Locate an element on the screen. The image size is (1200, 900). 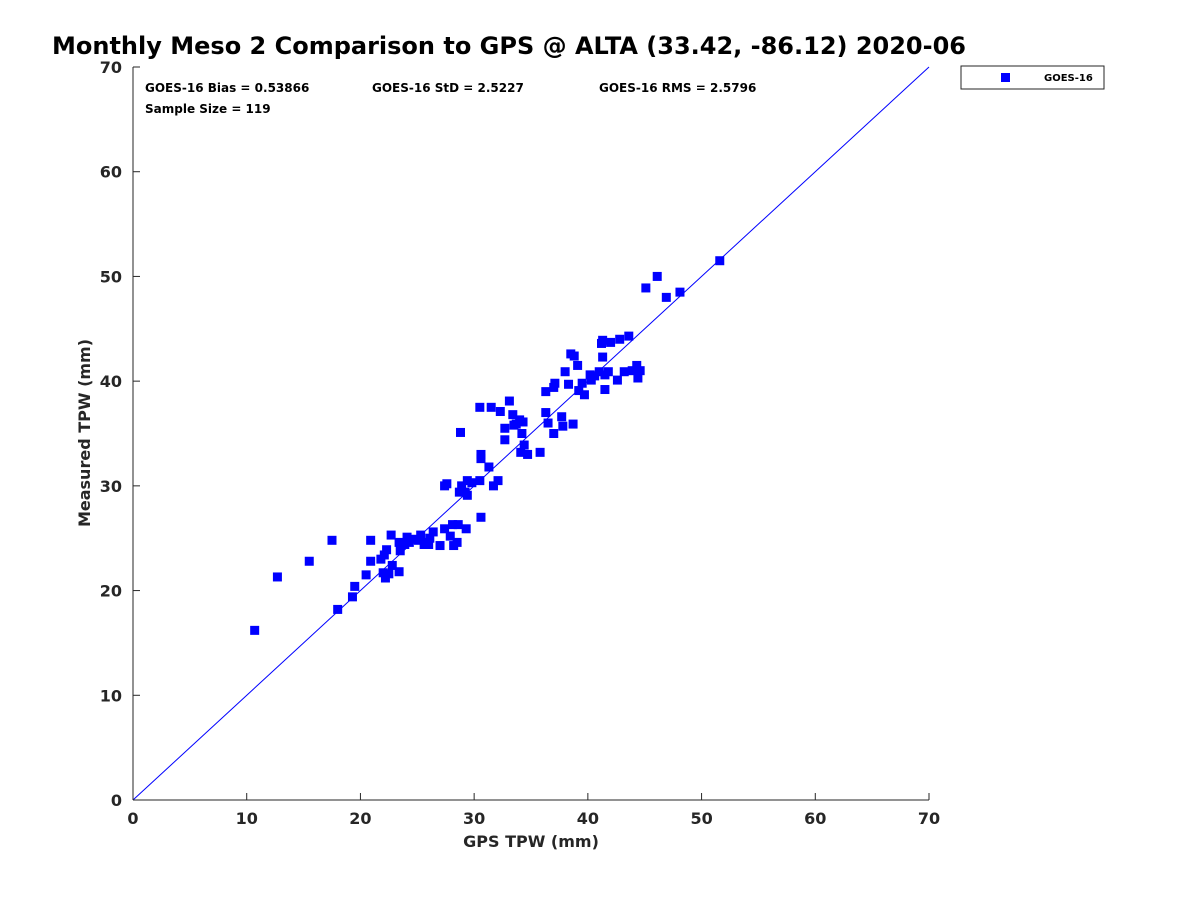
x-tick-label: 0 is located at coordinates (132, 818).